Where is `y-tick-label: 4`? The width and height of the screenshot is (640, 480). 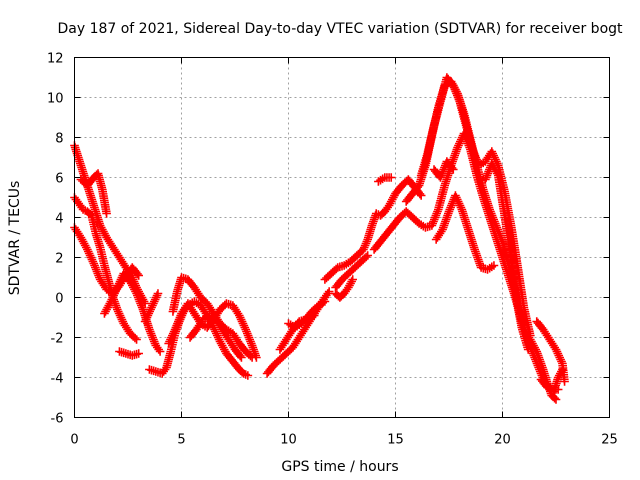
y-tick-label: 4 is located at coordinates (59, 219).